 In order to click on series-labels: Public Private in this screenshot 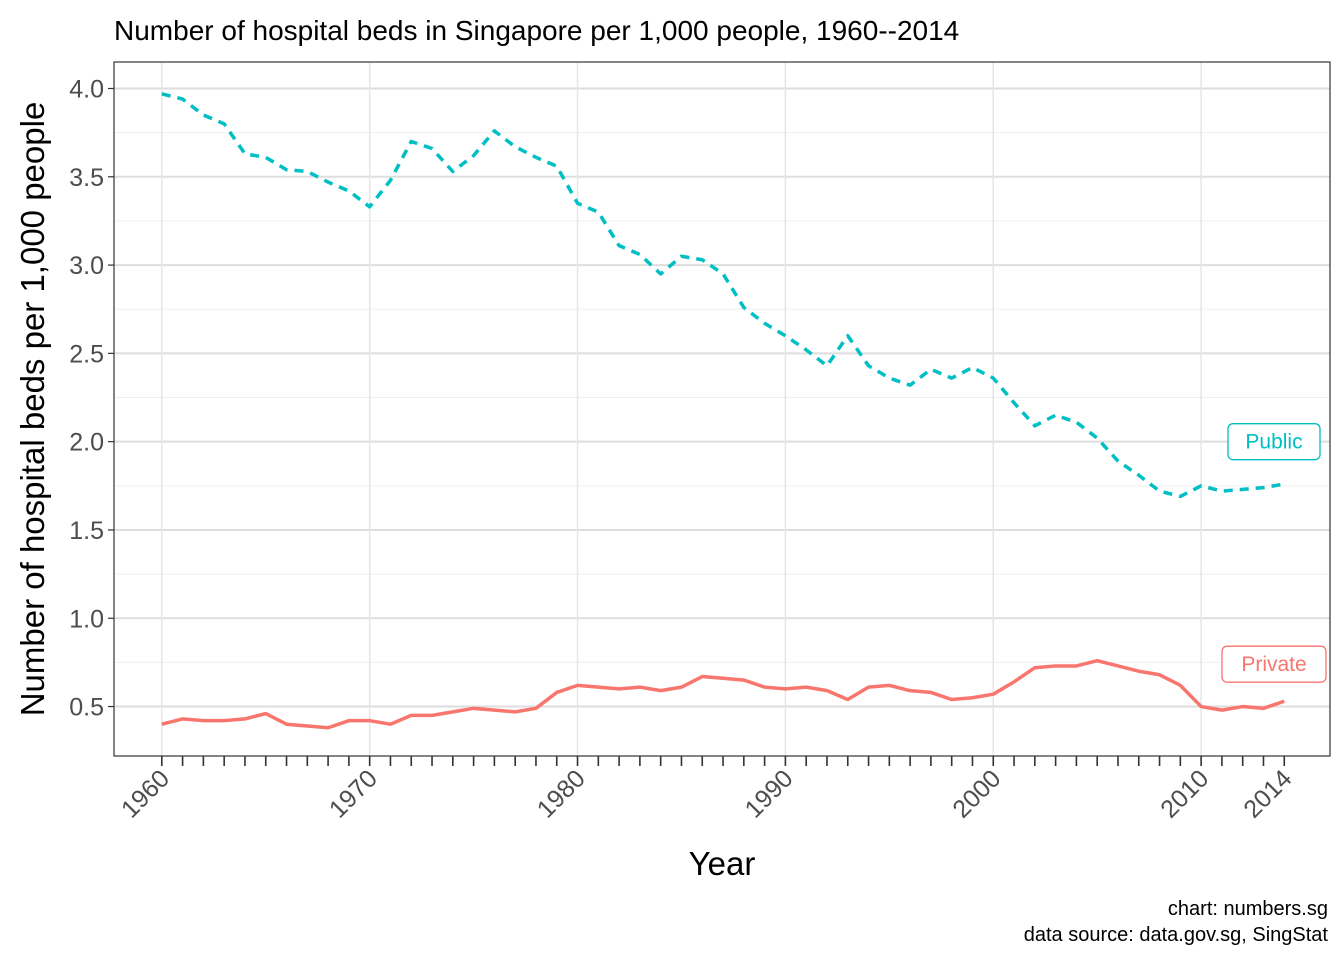, I will do `click(1274, 553)`.